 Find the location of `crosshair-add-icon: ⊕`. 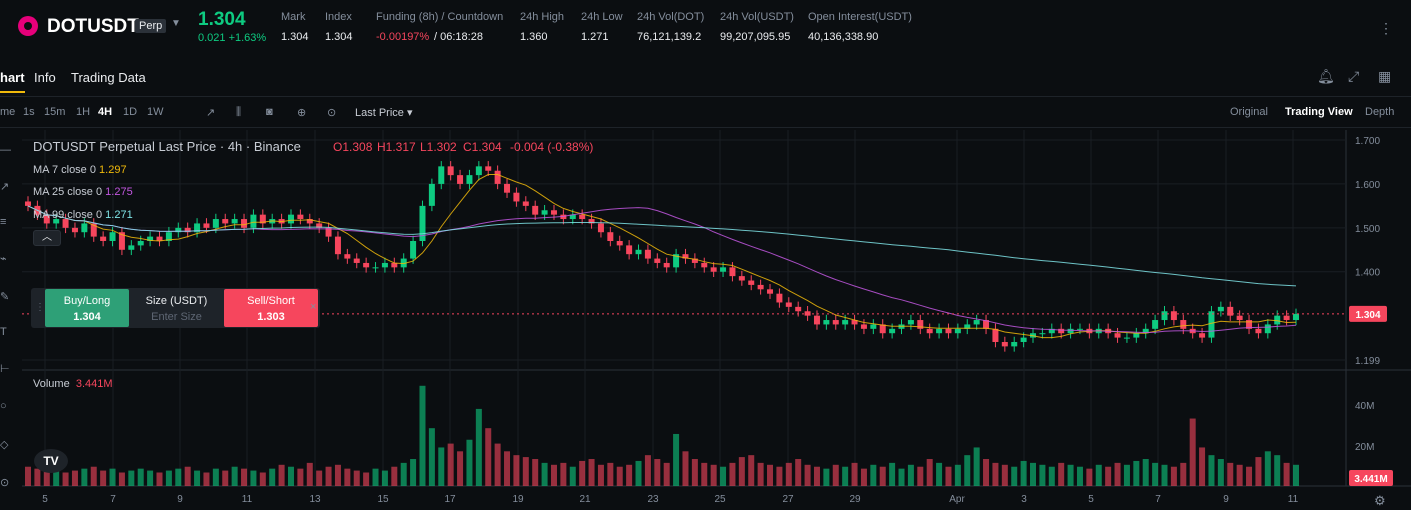

crosshair-add-icon: ⊕ is located at coordinates (302, 113).